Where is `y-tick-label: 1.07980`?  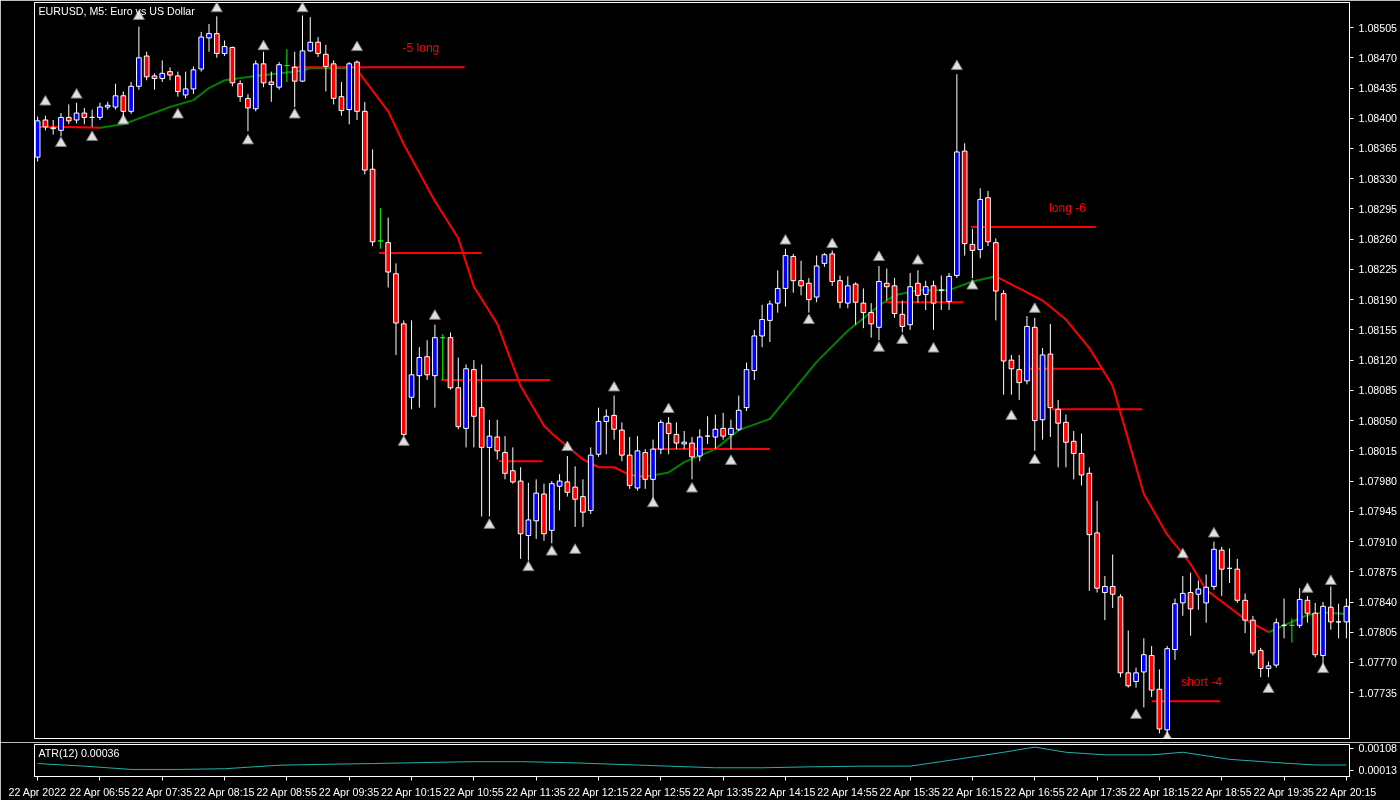 y-tick-label: 1.07980 is located at coordinates (1378, 481).